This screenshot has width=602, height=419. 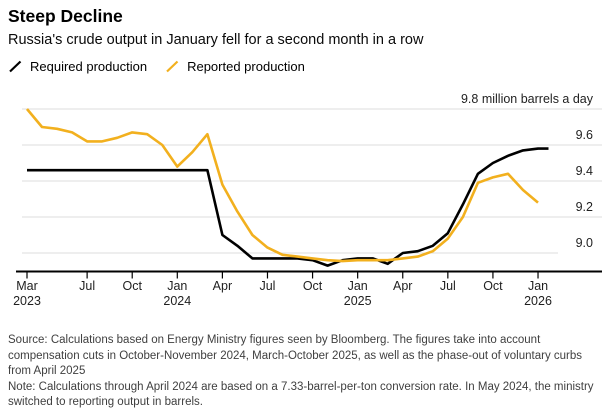 What do you see at coordinates (584, 243) in the screenshot?
I see `svg-text: 9.0` at bounding box center [584, 243].